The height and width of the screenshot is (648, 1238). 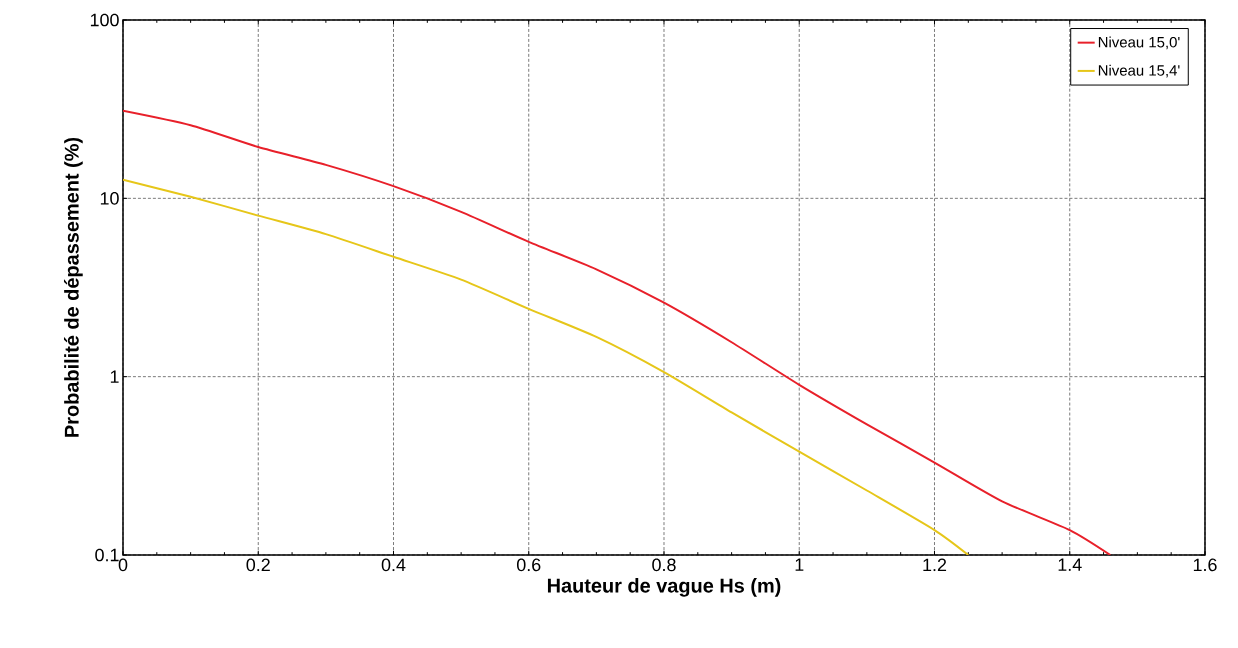 I want to click on x-tick-label: 1, so click(x=799, y=564).